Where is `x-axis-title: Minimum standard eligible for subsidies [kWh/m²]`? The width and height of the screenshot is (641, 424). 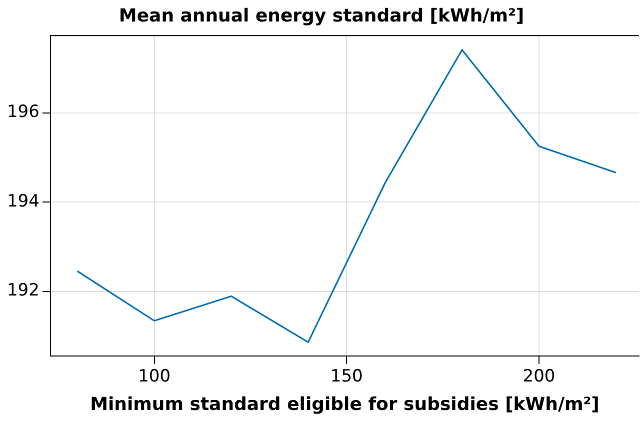 x-axis-title: Minimum standard eligible for subsidies [kWh/m²] is located at coordinates (345, 404).